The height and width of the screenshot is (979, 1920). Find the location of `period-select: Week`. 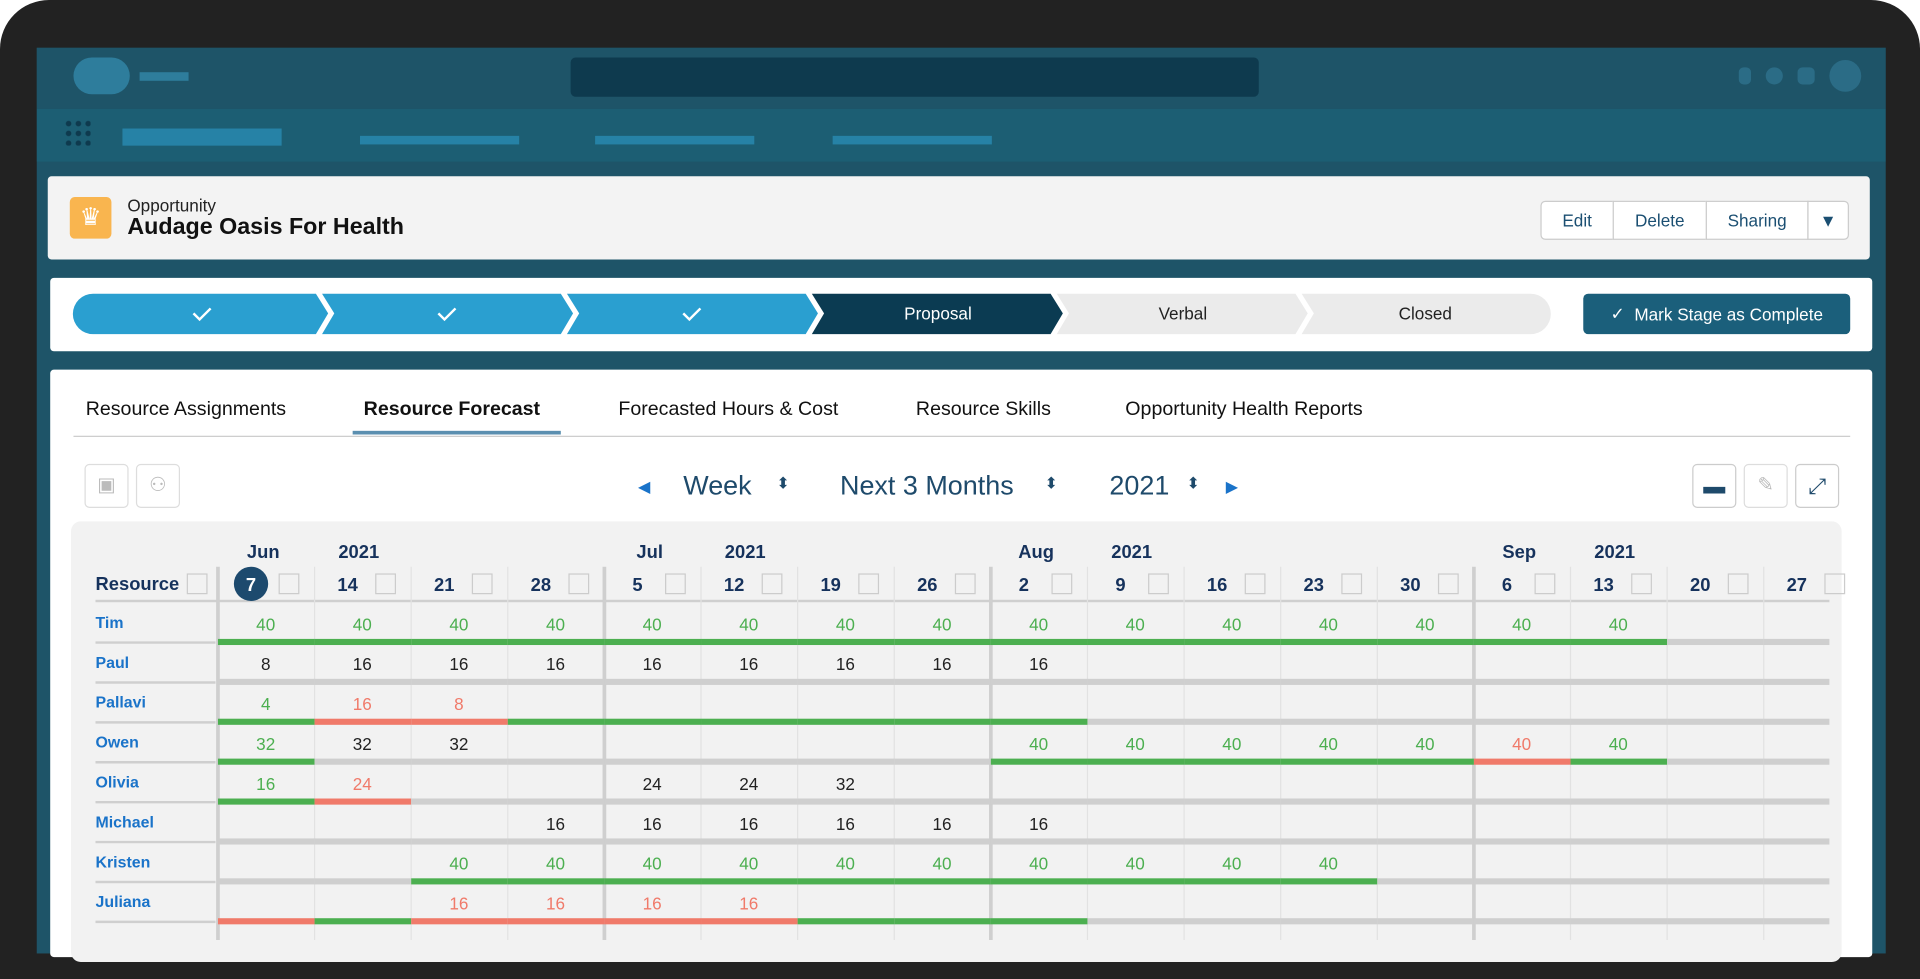

period-select: Week is located at coordinates (717, 485).